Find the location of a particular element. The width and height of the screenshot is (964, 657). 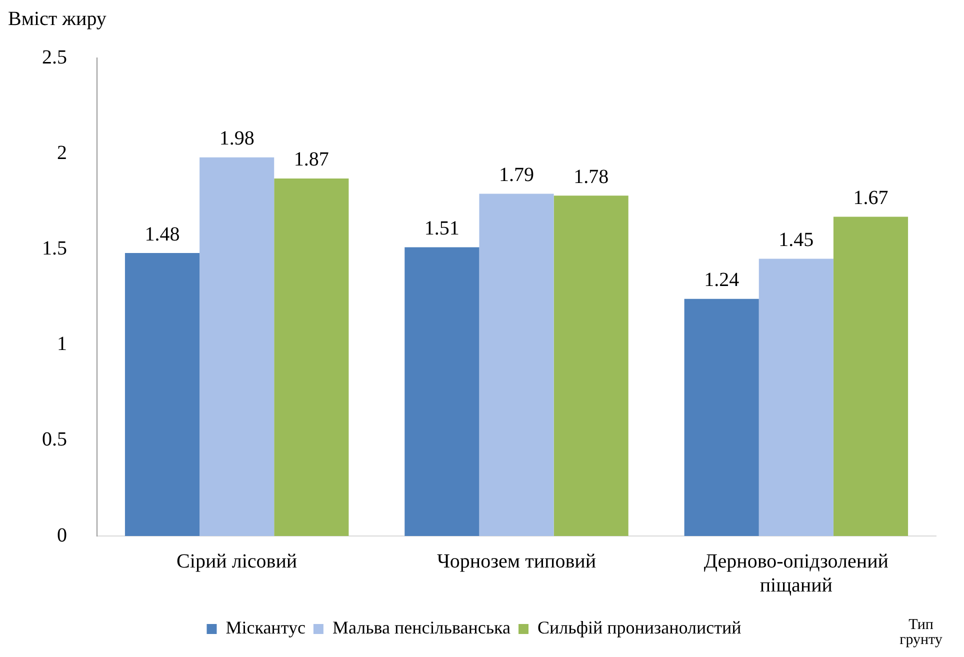

data-label: 1.48 is located at coordinates (162, 234).